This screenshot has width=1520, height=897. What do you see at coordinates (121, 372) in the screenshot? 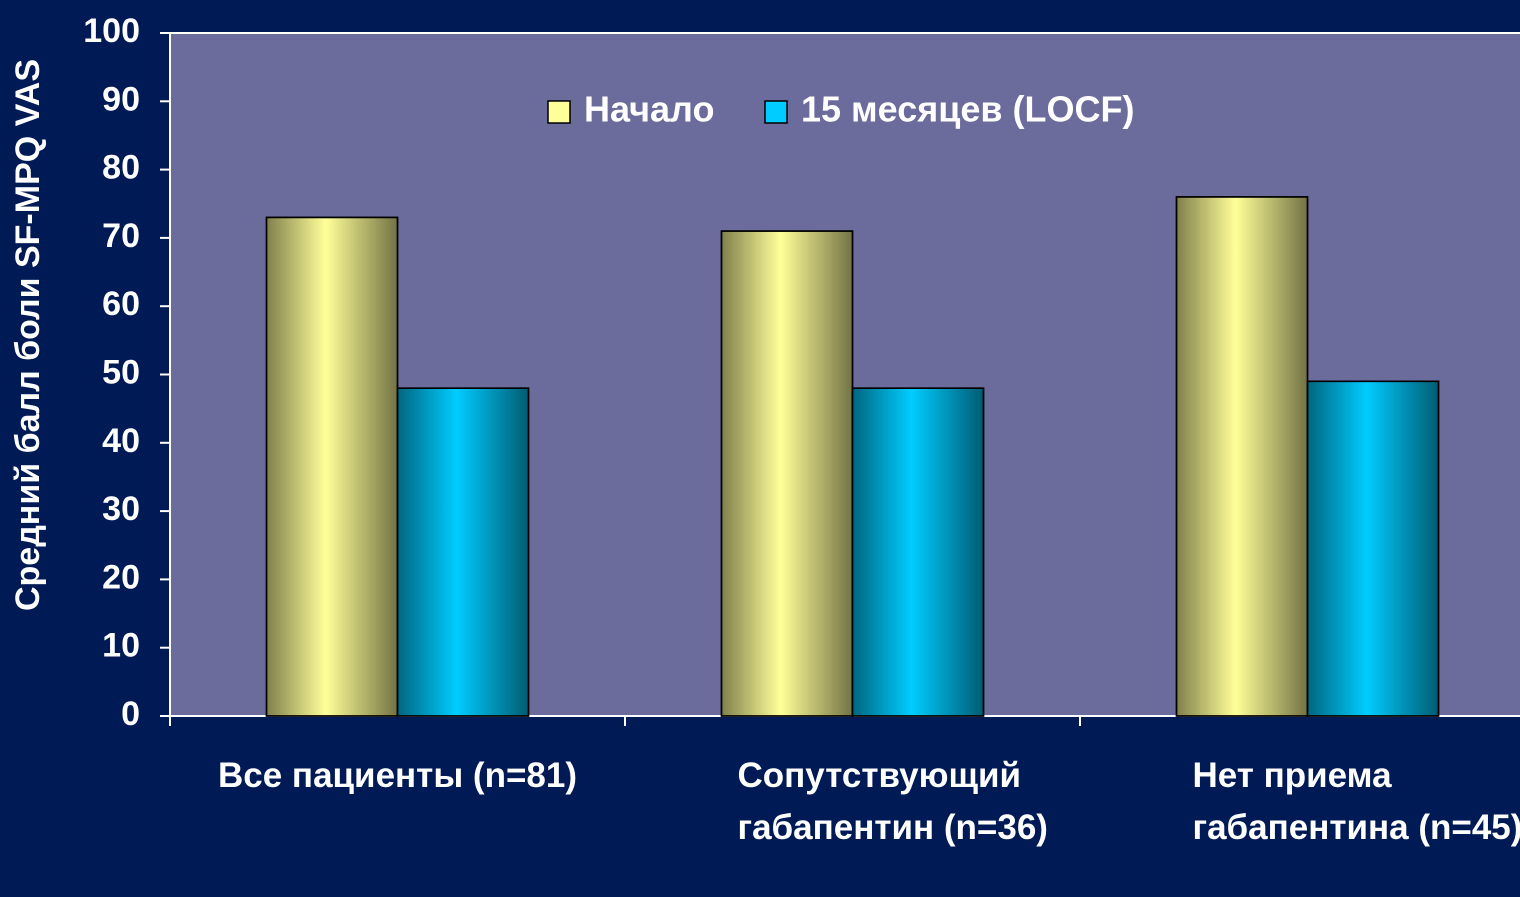
I see `y-tick-label: 50` at bounding box center [121, 372].